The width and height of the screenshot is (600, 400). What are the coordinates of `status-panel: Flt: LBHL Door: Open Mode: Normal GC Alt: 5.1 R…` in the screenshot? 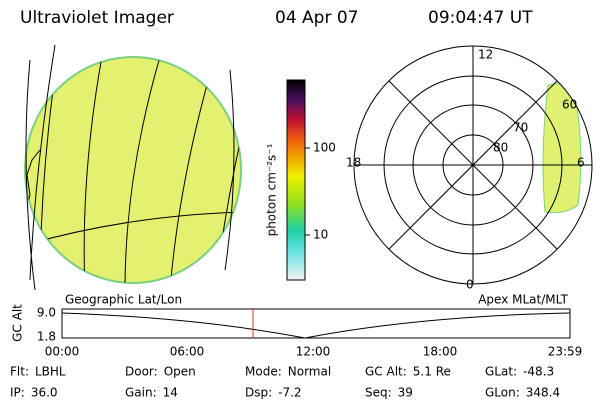 It's located at (285, 382).